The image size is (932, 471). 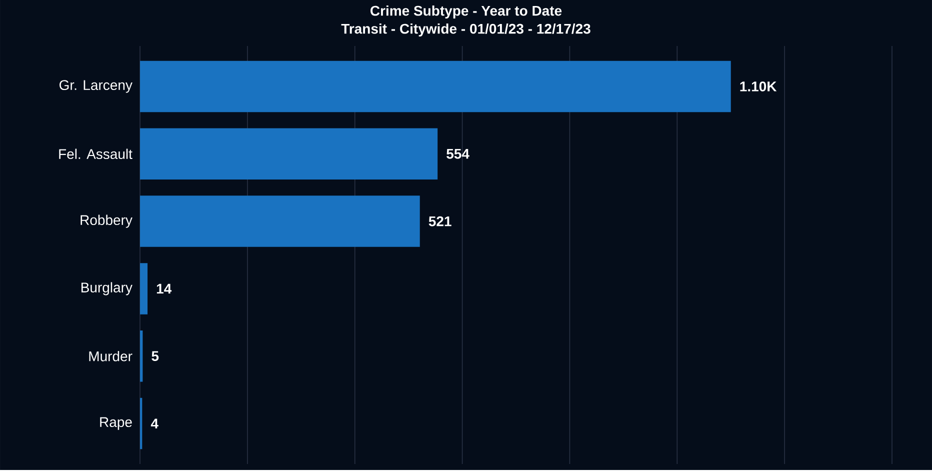 I want to click on data-label: 1.10K, so click(x=758, y=87).